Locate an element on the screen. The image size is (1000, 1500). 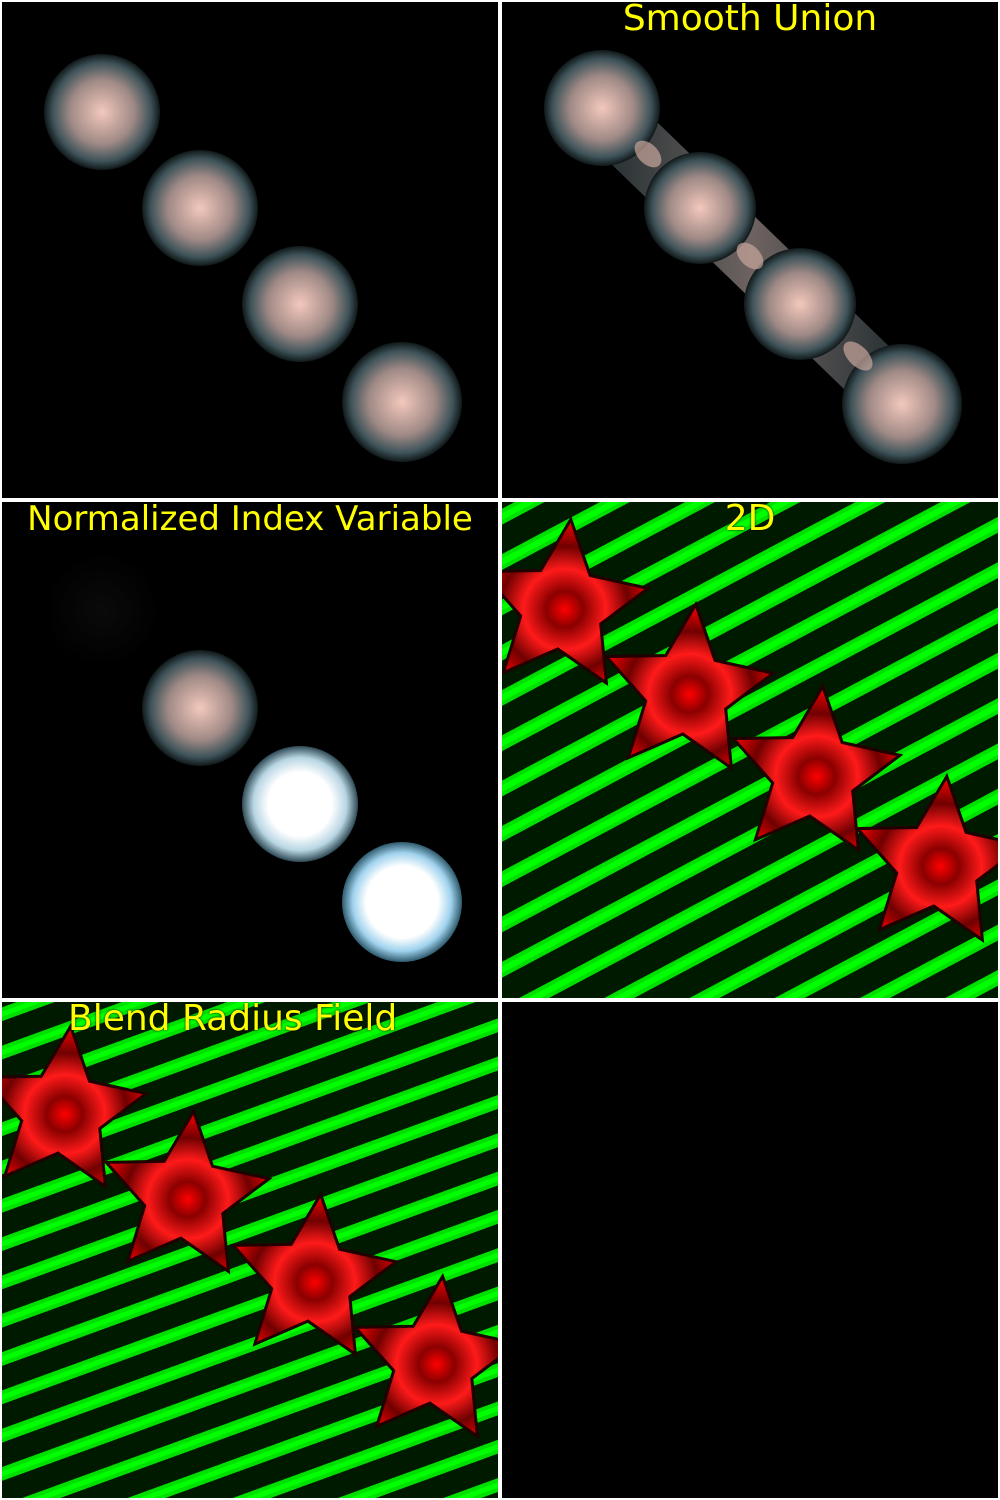
spheres-render is located at coordinates (253, 258).